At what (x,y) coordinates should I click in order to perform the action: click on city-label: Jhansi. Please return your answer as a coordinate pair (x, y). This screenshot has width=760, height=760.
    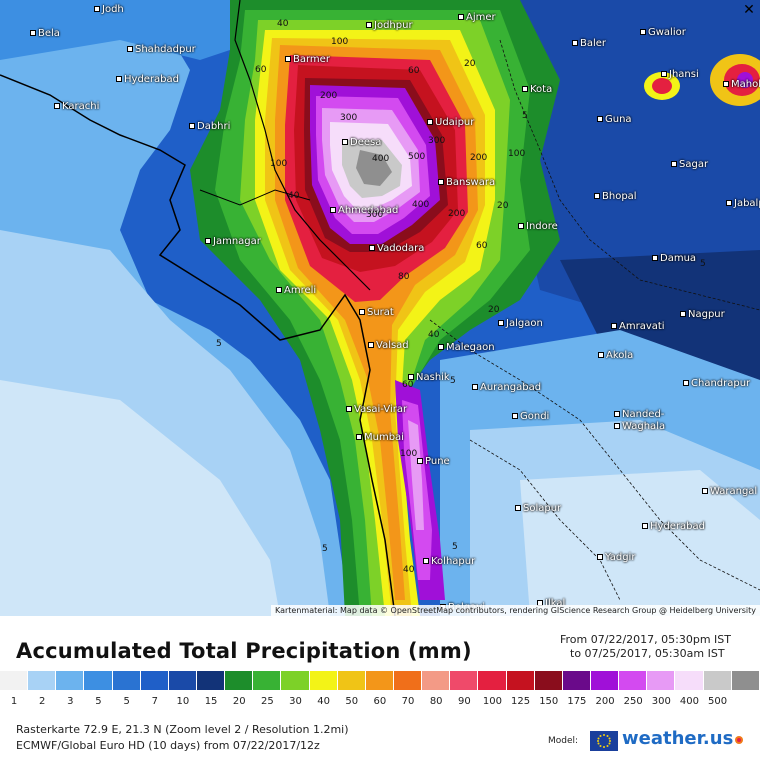
    Looking at the image, I should click on (680, 74).